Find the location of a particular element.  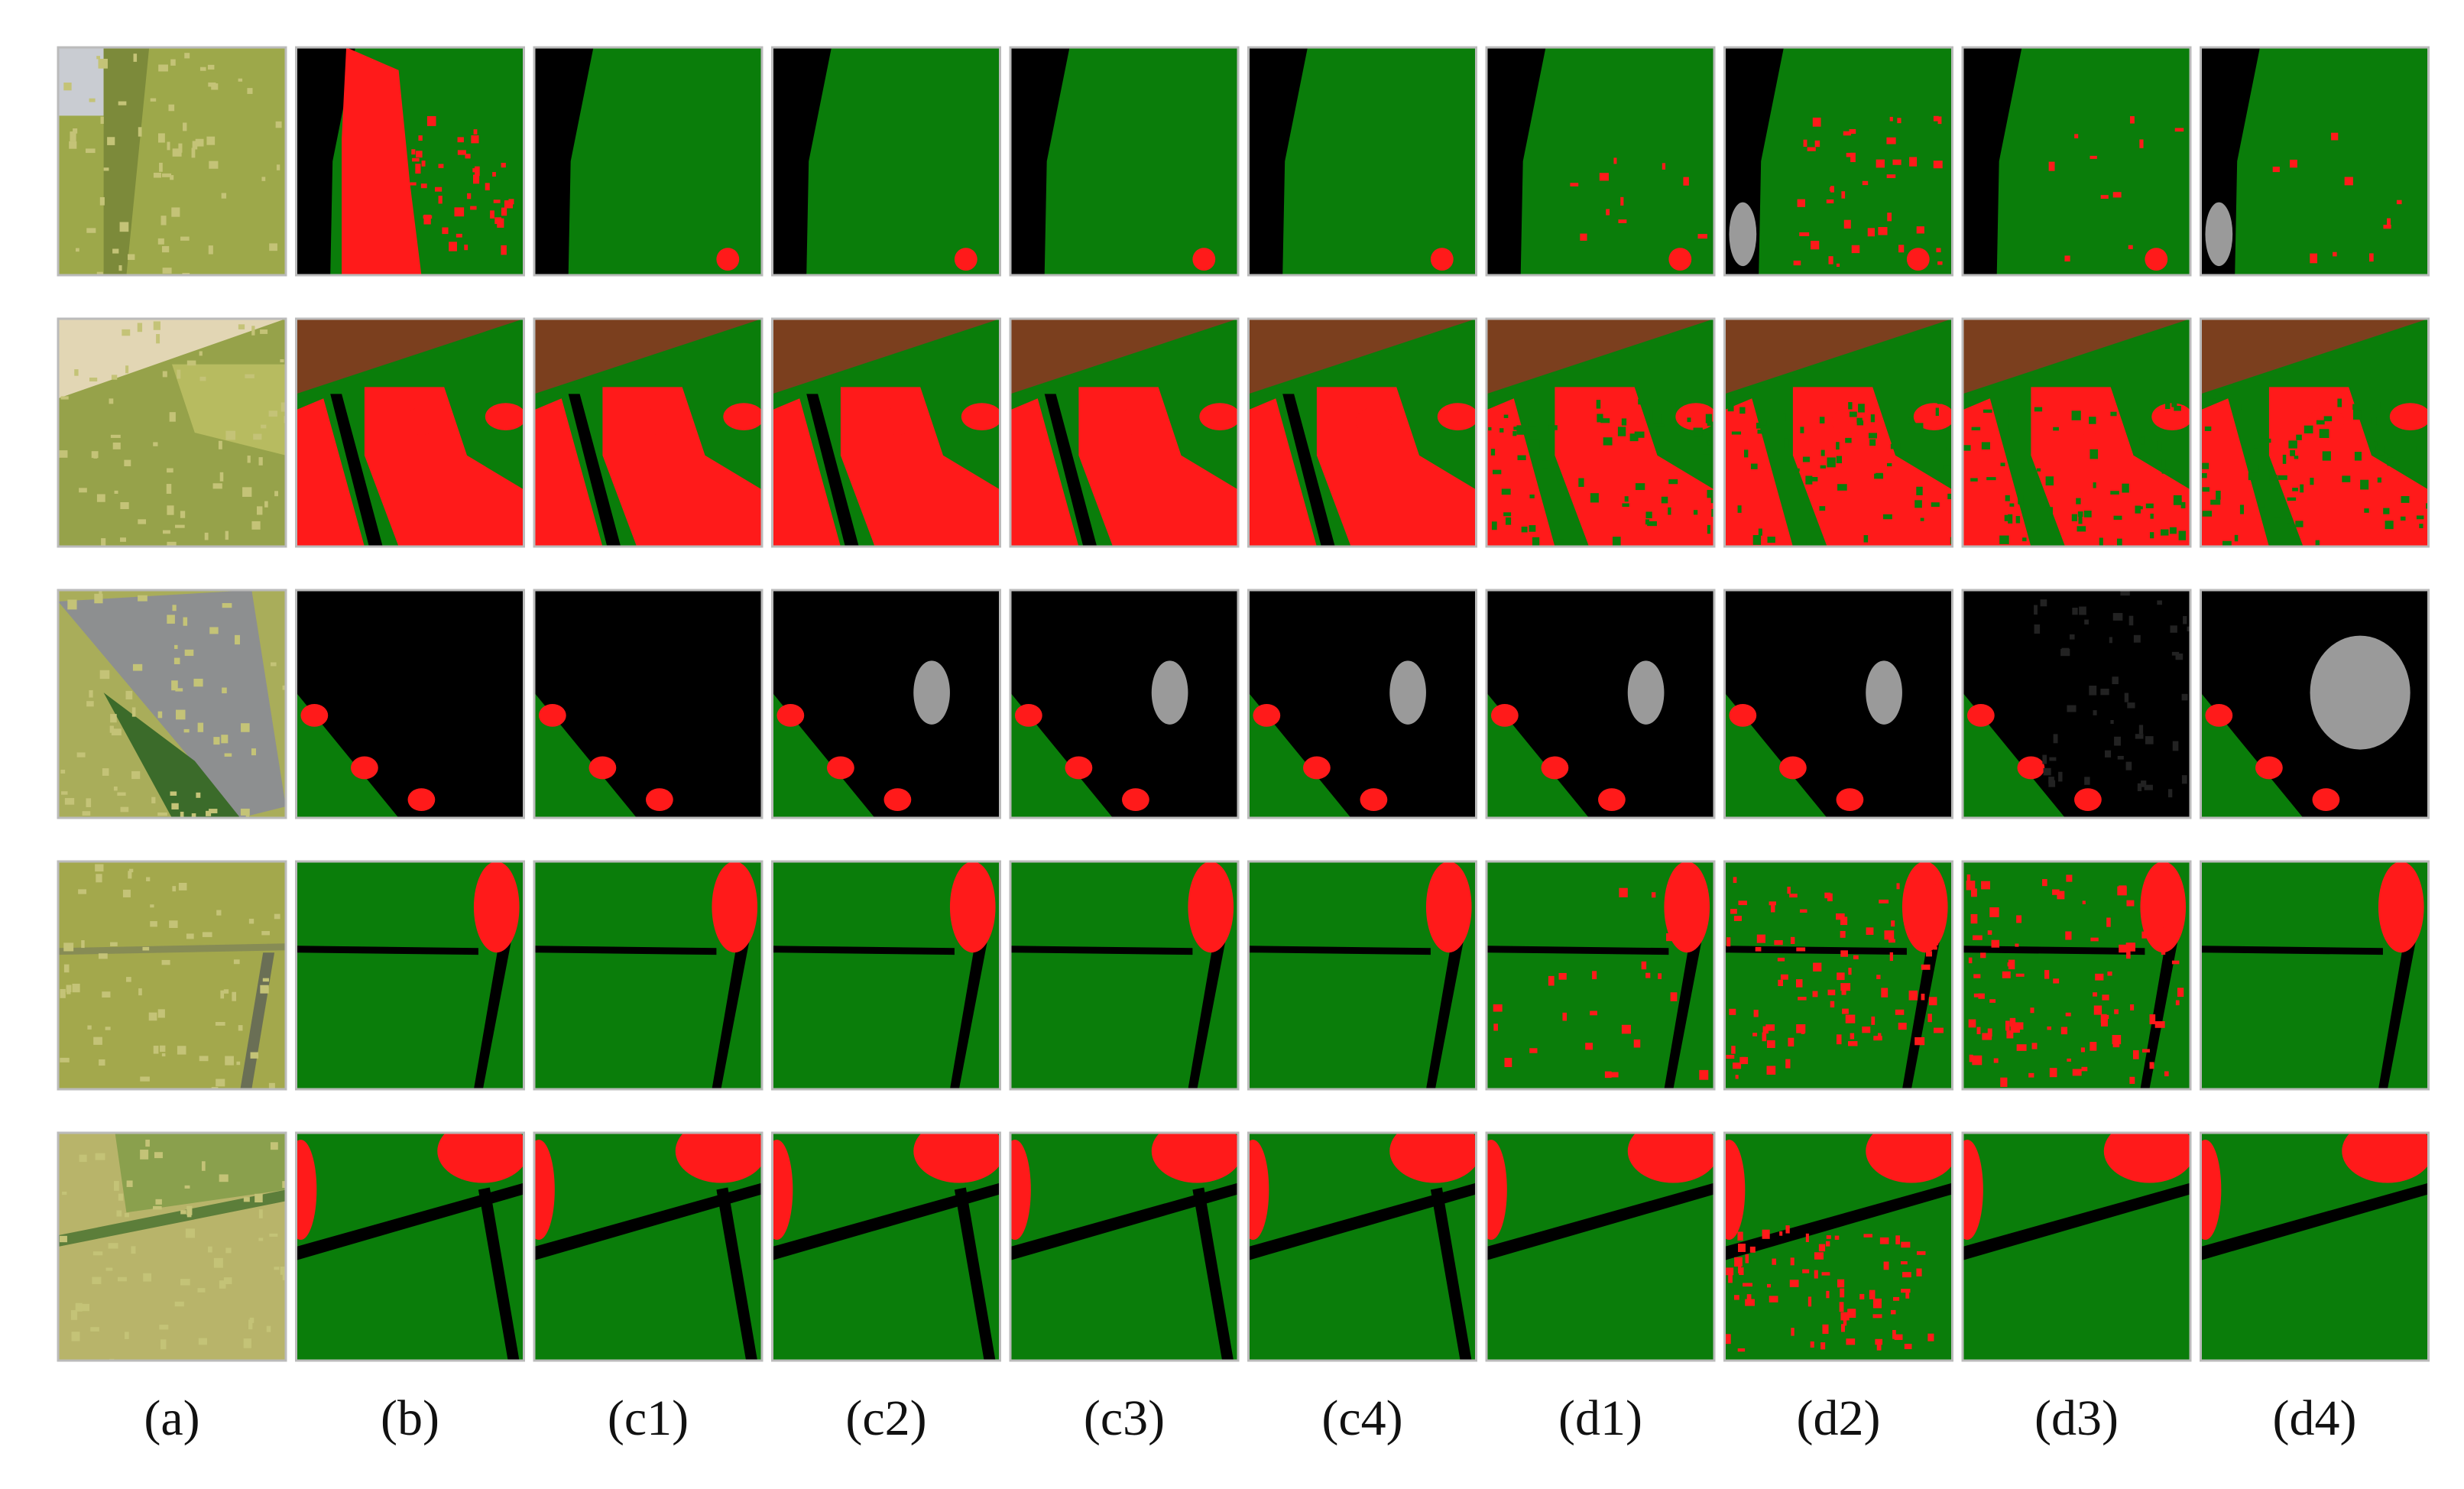

other-region is located at coordinates (932, 692).